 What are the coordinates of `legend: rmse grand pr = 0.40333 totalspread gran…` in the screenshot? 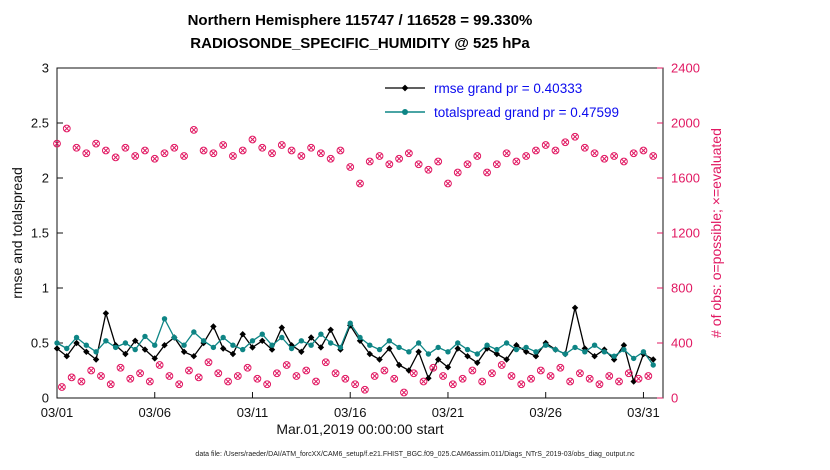 It's located at (501, 100).